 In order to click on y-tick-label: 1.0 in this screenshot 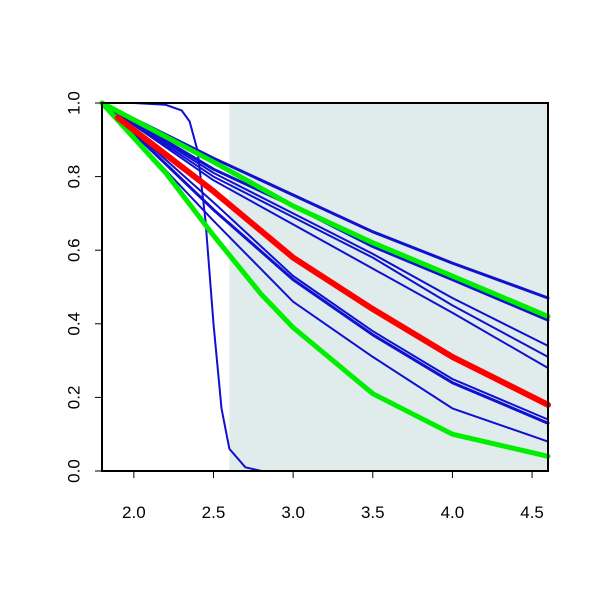, I will do `click(74, 103)`.